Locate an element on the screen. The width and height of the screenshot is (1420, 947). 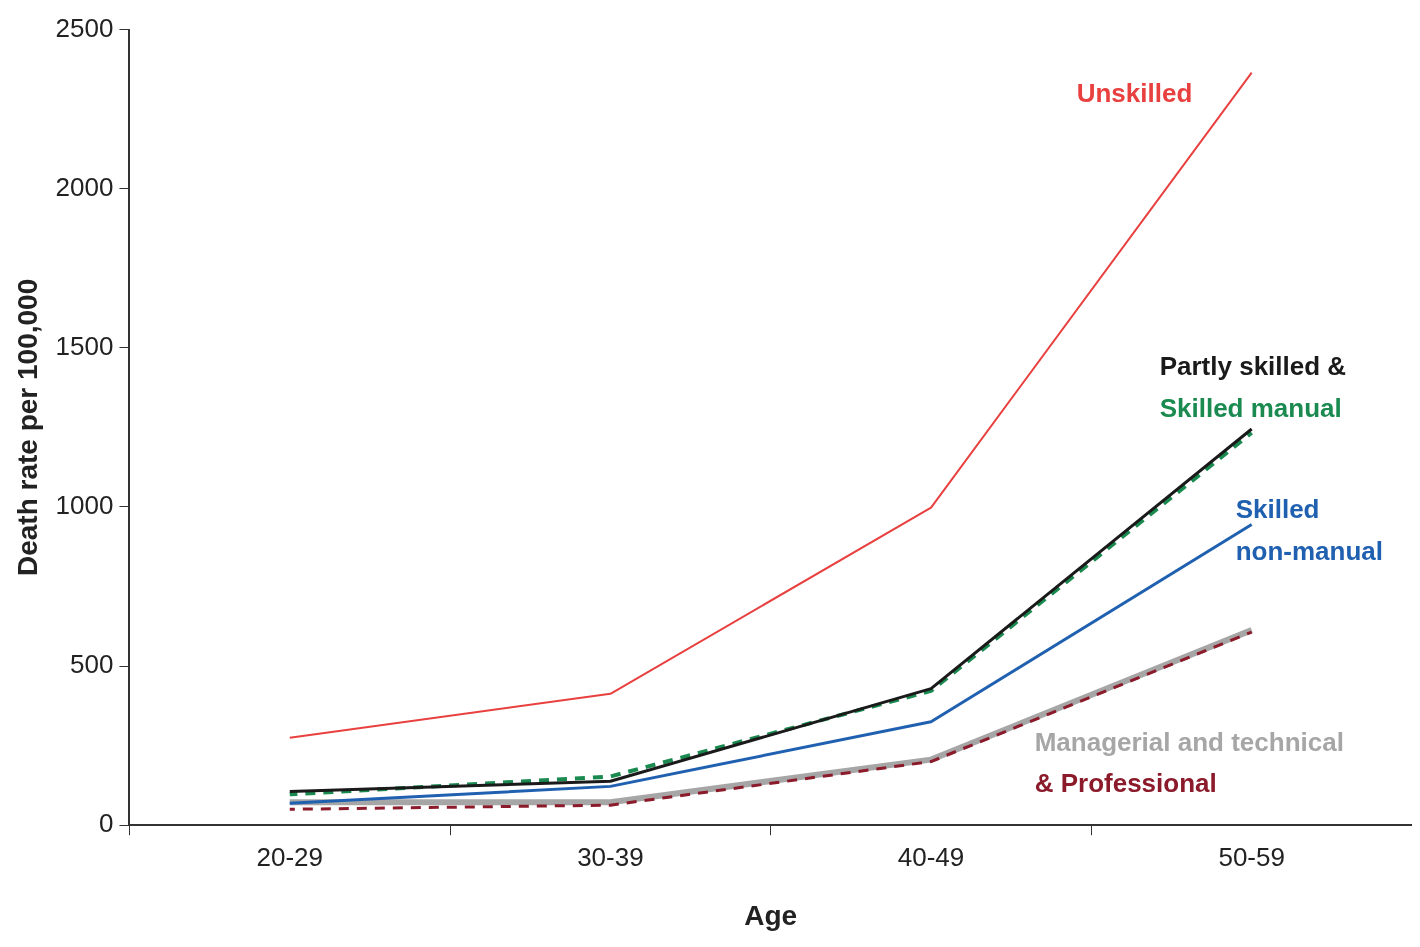
y-tick-label: 0 is located at coordinates (106, 823).